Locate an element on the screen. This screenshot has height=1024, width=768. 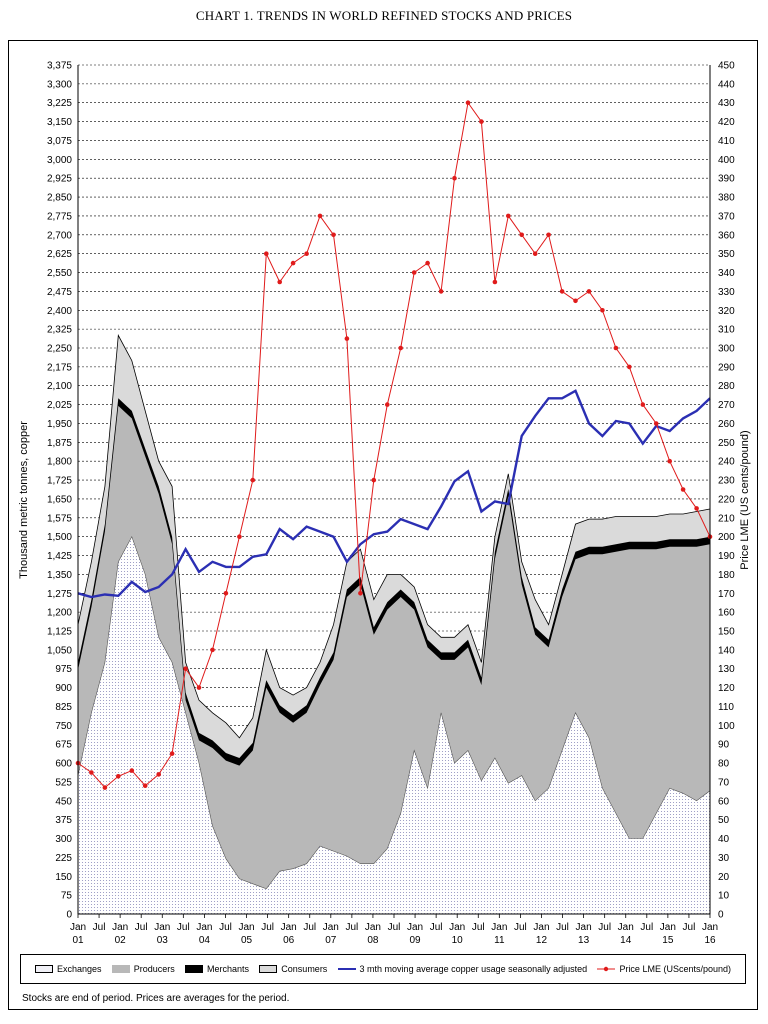
x-tick-year: 06 is located at coordinates (289, 940).